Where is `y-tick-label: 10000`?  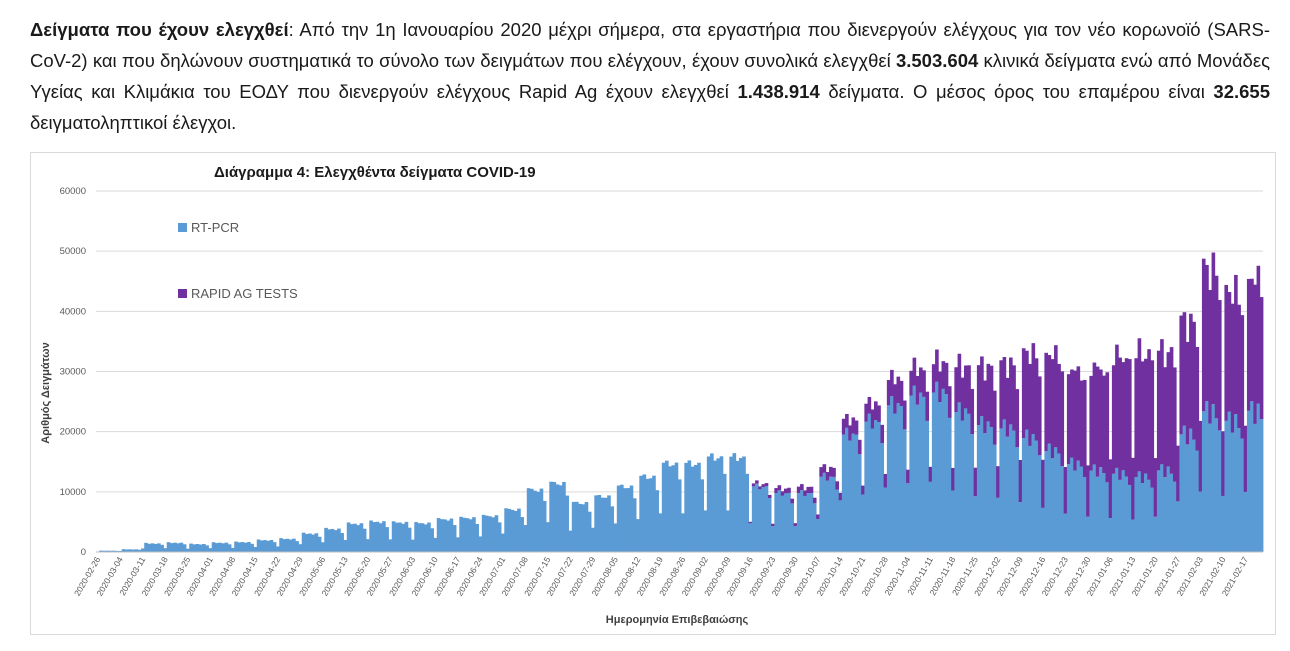 y-tick-label: 10000 is located at coordinates (73, 492).